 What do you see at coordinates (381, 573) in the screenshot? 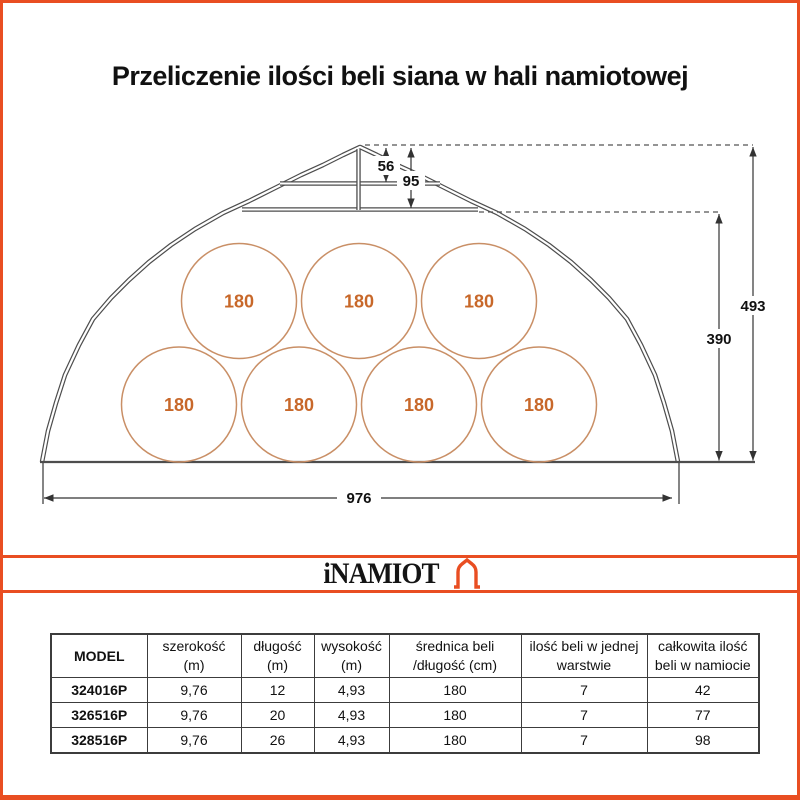
I see `brand-name: iNAMIOT` at bounding box center [381, 573].